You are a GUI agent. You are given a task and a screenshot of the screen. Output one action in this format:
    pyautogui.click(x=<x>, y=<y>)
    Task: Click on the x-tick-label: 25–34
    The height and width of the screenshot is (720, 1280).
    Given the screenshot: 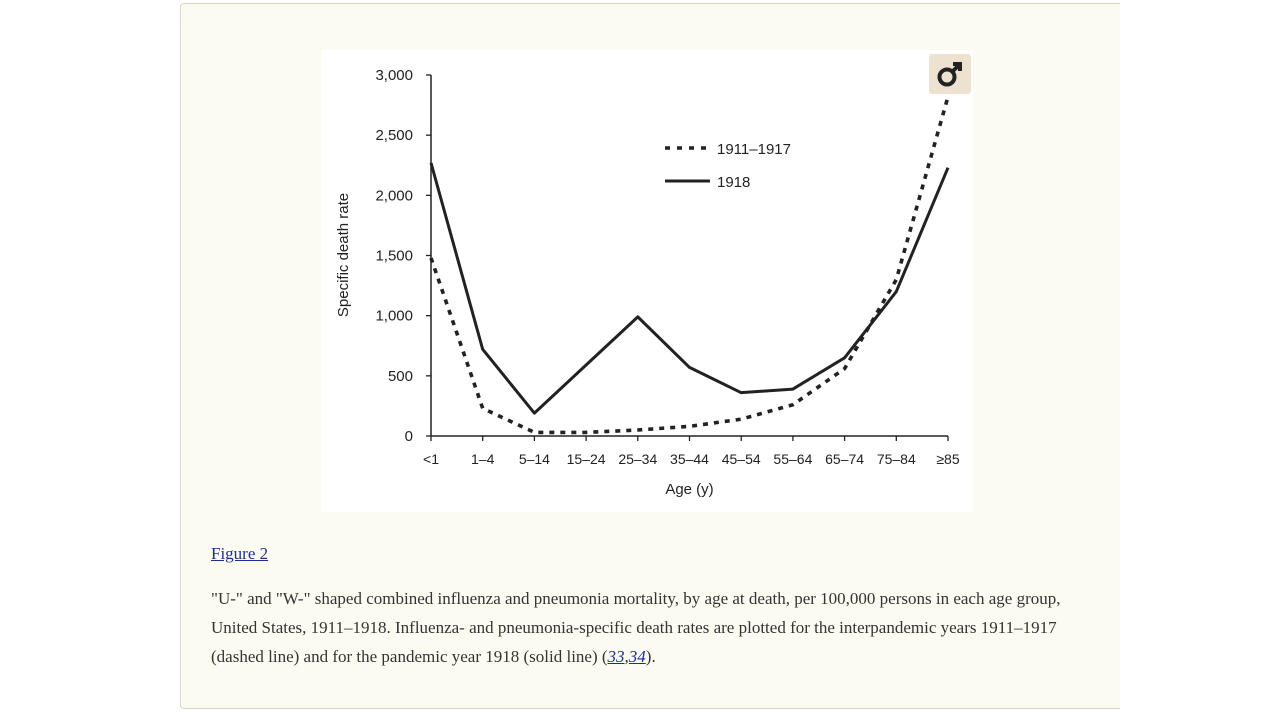 What is the action you would take?
    pyautogui.click(x=637, y=459)
    